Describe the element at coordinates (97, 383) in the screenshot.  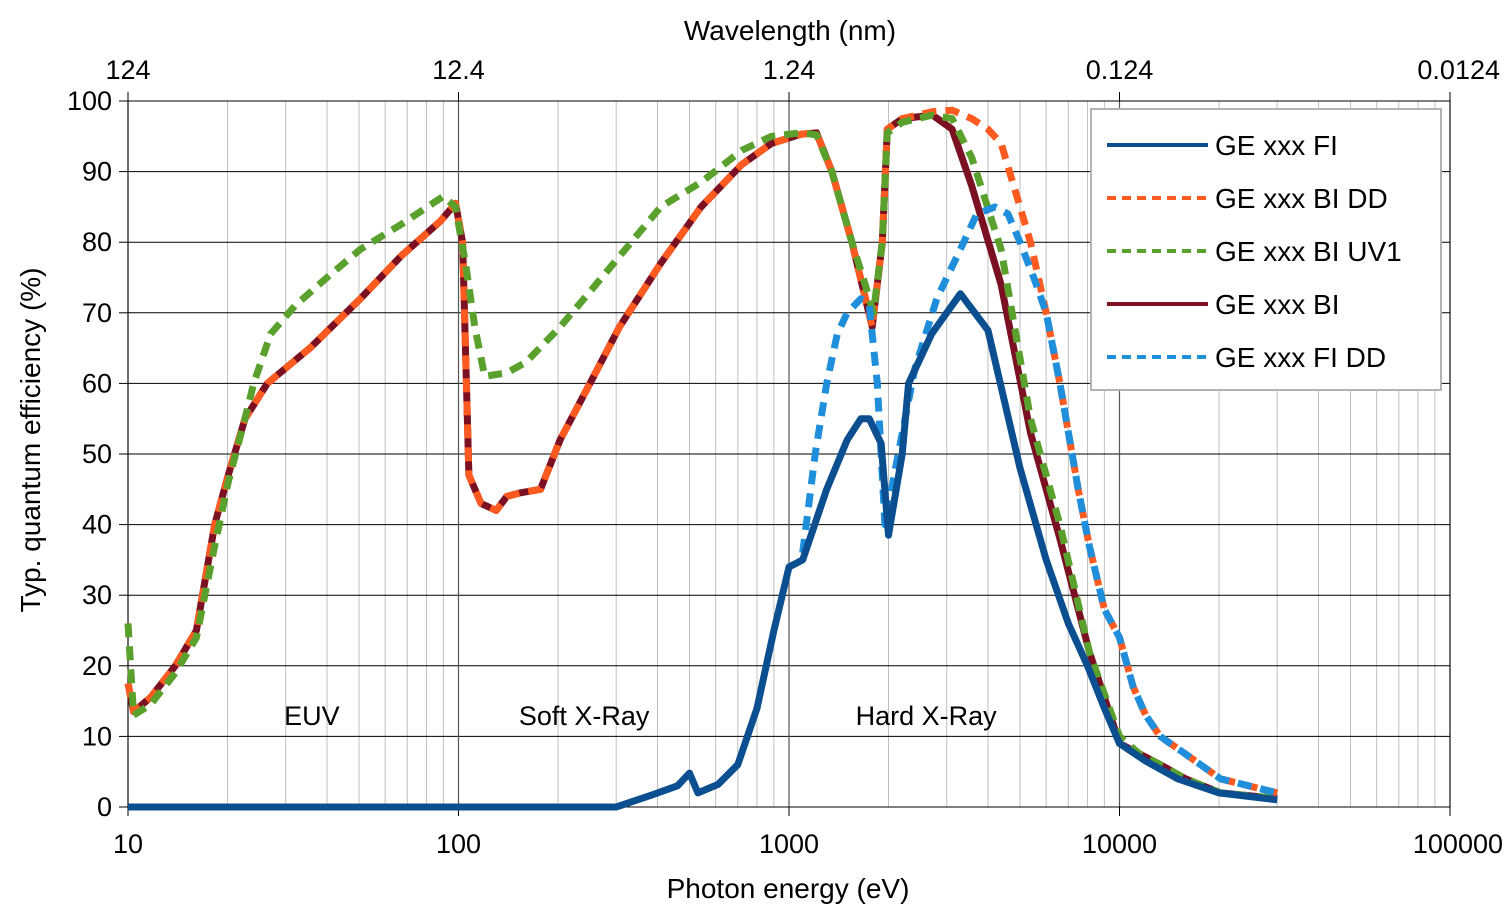
I see `y-tick-label: 60` at that location.